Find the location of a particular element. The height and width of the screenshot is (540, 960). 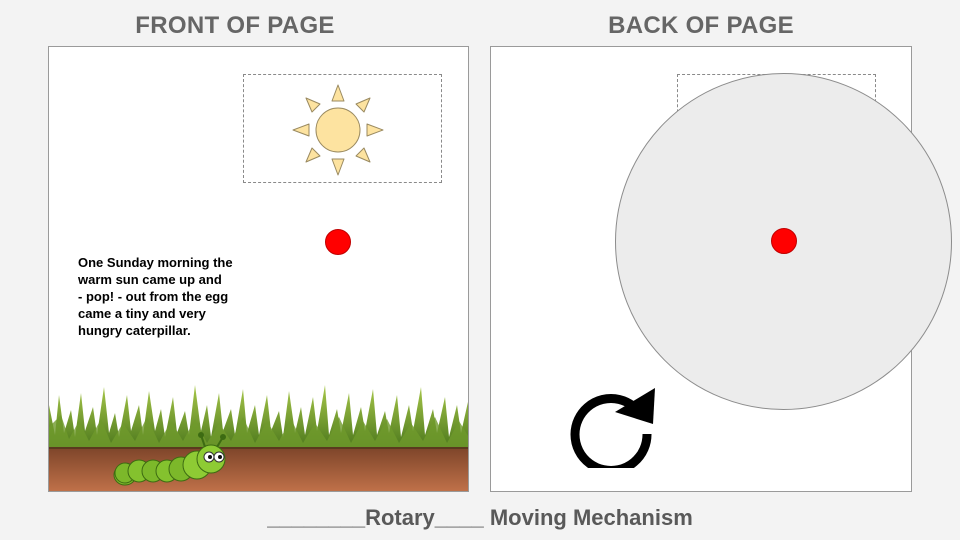

mechanism-caption: ________Rotary____ Moving Mechanism is located at coordinates (480, 517).